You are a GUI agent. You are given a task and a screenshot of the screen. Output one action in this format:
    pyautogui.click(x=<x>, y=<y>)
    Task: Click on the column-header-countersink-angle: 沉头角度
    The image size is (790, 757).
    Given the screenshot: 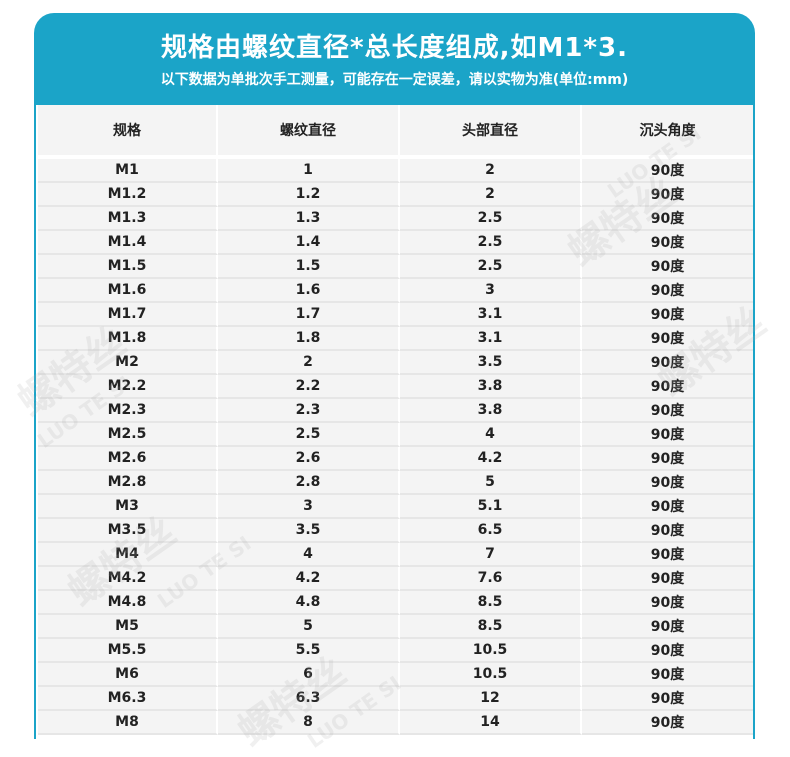 What is the action you would take?
    pyautogui.click(x=667, y=132)
    